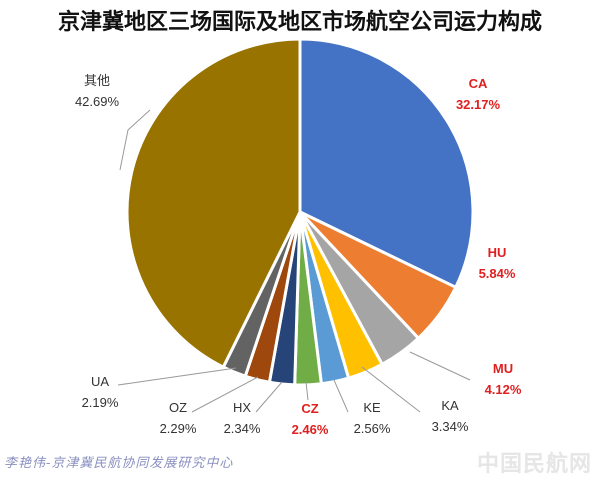 Image resolution: width=600 pixels, height=478 pixels. I want to click on leader-line-MU, so click(440, 366).